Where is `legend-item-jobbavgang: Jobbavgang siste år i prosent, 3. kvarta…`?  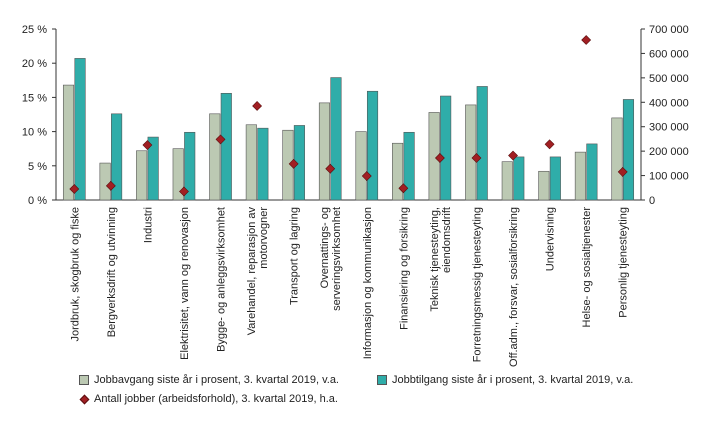 legend-item-jobbavgang: Jobbavgang siste år i prosent, 3. kvarta… is located at coordinates (209, 380).